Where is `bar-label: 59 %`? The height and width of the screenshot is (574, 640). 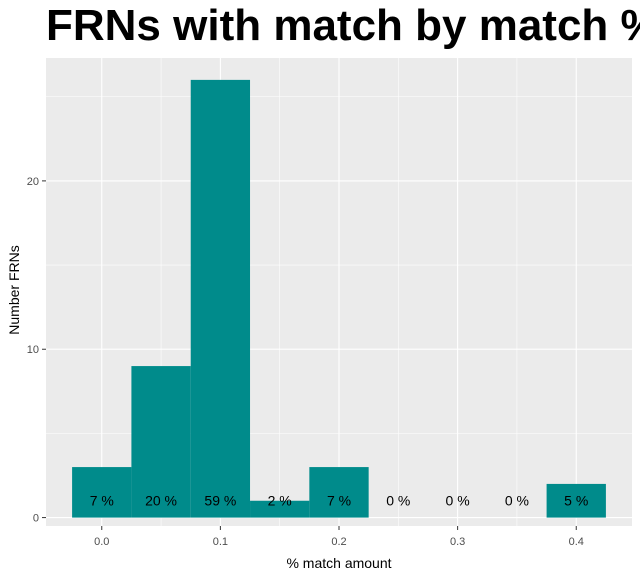 bar-label: 59 % is located at coordinates (220, 501).